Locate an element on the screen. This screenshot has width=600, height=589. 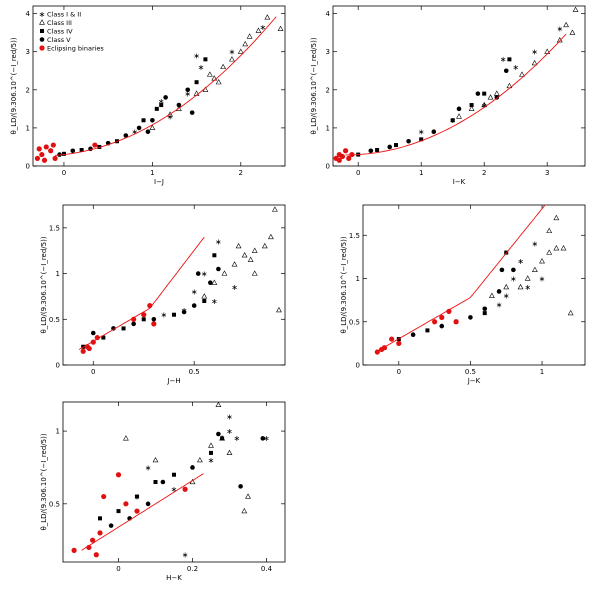
x-tick-label: 0.2 is located at coordinates (192, 569).